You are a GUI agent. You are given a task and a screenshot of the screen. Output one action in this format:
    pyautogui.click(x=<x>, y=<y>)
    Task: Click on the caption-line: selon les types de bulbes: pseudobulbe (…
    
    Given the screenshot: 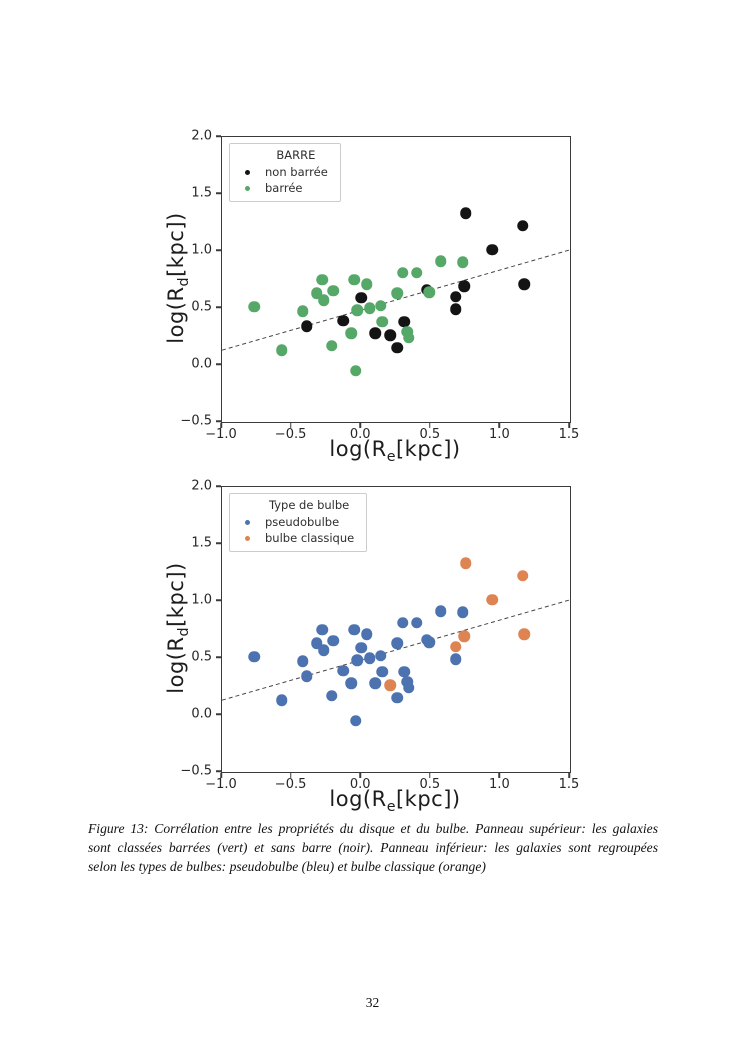 What is the action you would take?
    pyautogui.click(x=287, y=866)
    